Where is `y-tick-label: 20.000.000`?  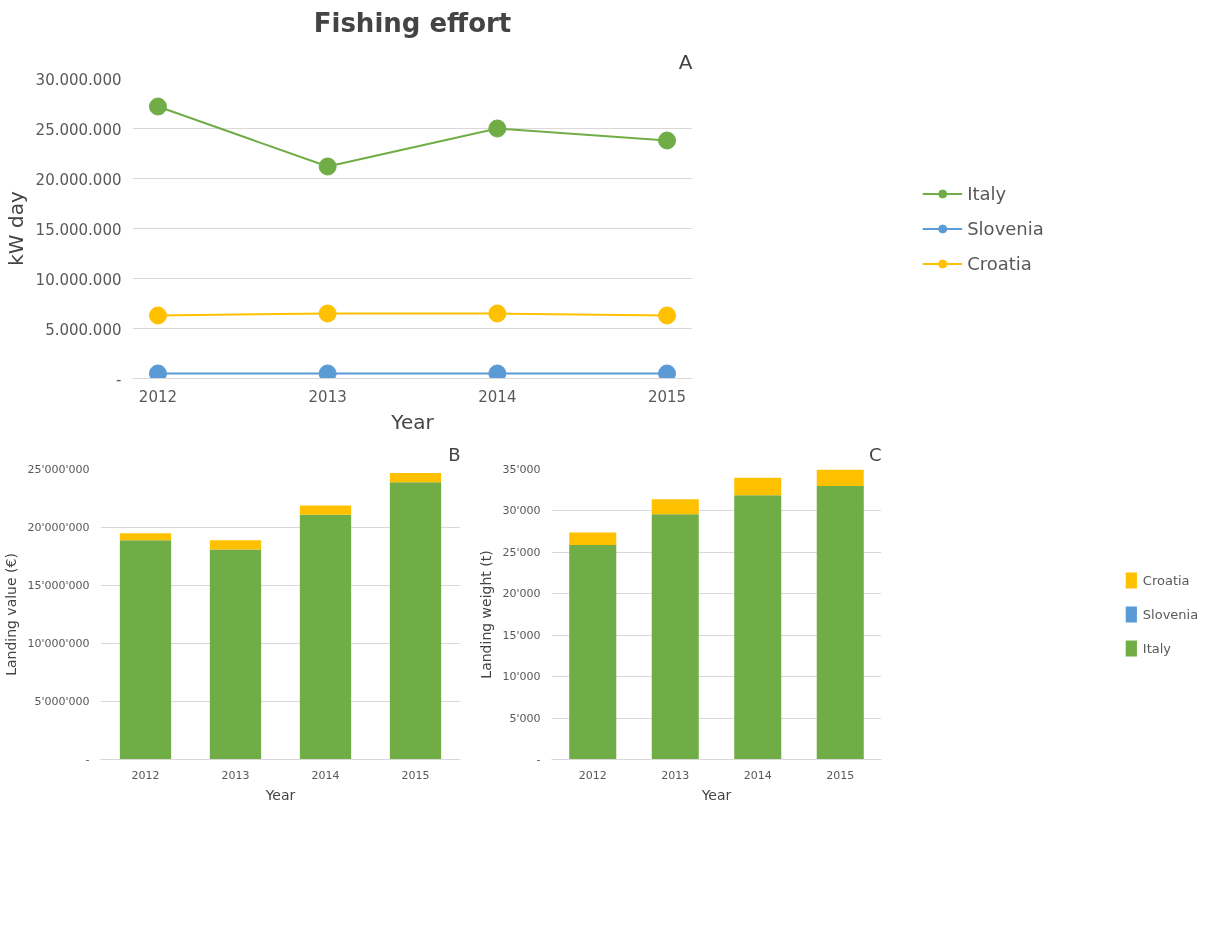 y-tick-label: 20.000.000 is located at coordinates (78, 179).